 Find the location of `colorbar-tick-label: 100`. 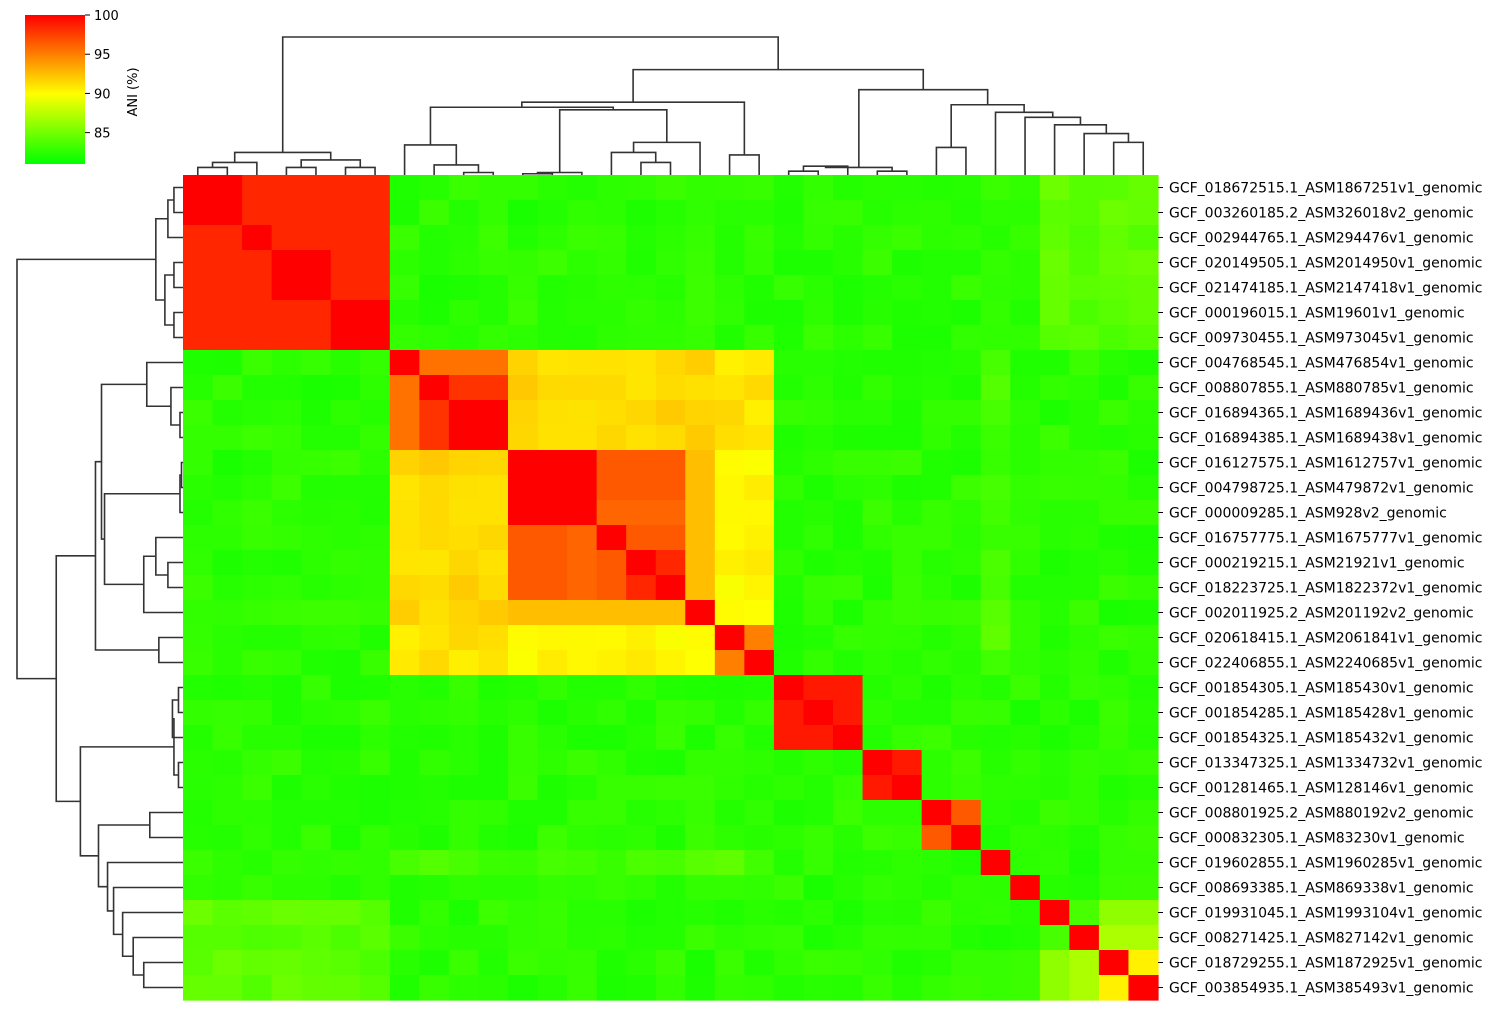

colorbar-tick-label: 100 is located at coordinates (106, 16).